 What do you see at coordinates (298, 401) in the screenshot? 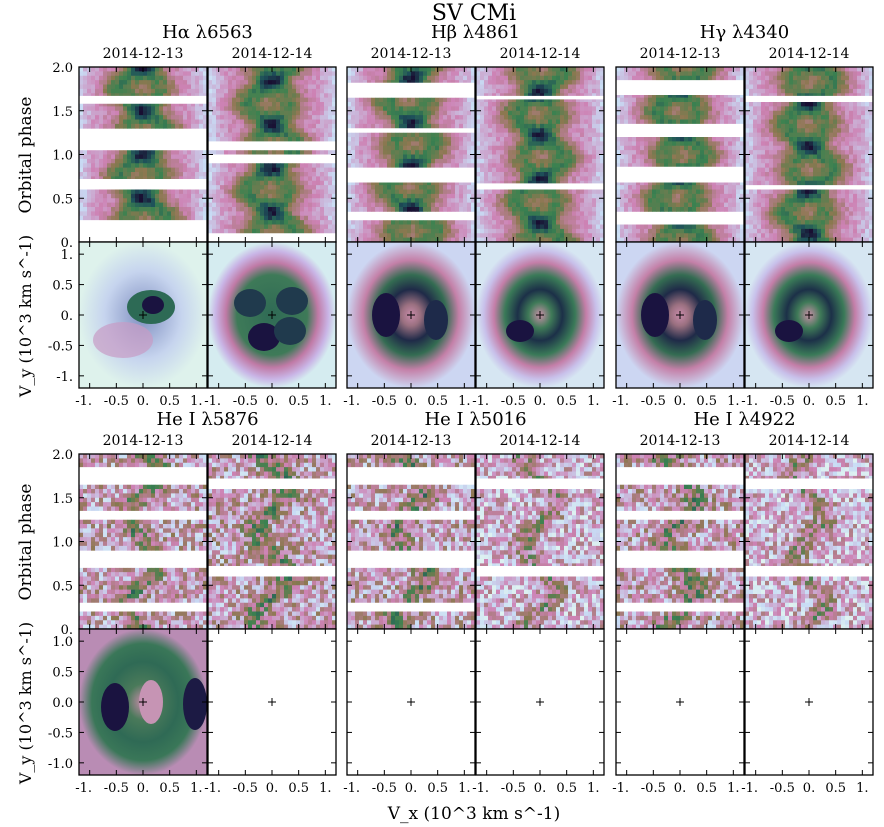
I see `x-tick-label: 0.5` at bounding box center [298, 401].